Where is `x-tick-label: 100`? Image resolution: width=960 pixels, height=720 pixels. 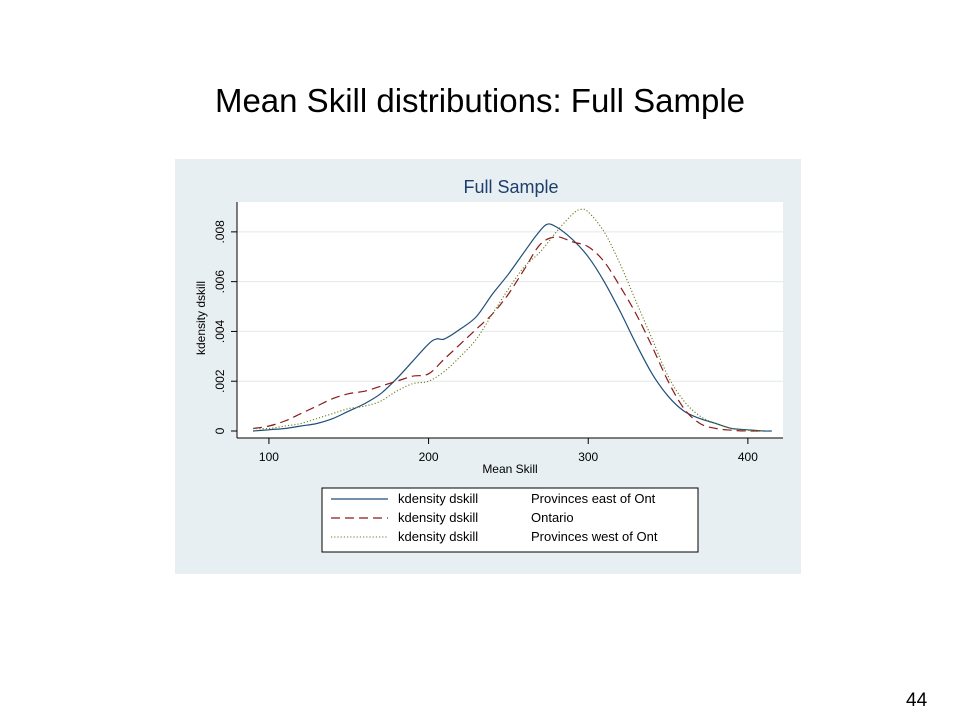
x-tick-label: 100 is located at coordinates (269, 457).